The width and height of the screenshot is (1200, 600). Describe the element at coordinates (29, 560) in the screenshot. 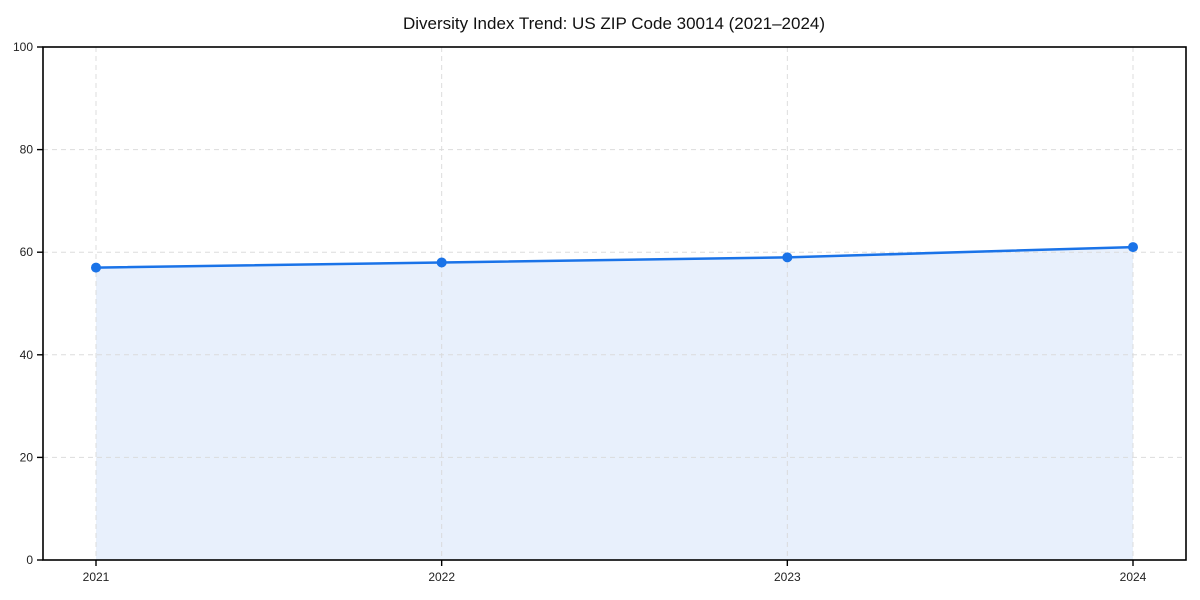

I see `y-tick-label: 0` at that location.